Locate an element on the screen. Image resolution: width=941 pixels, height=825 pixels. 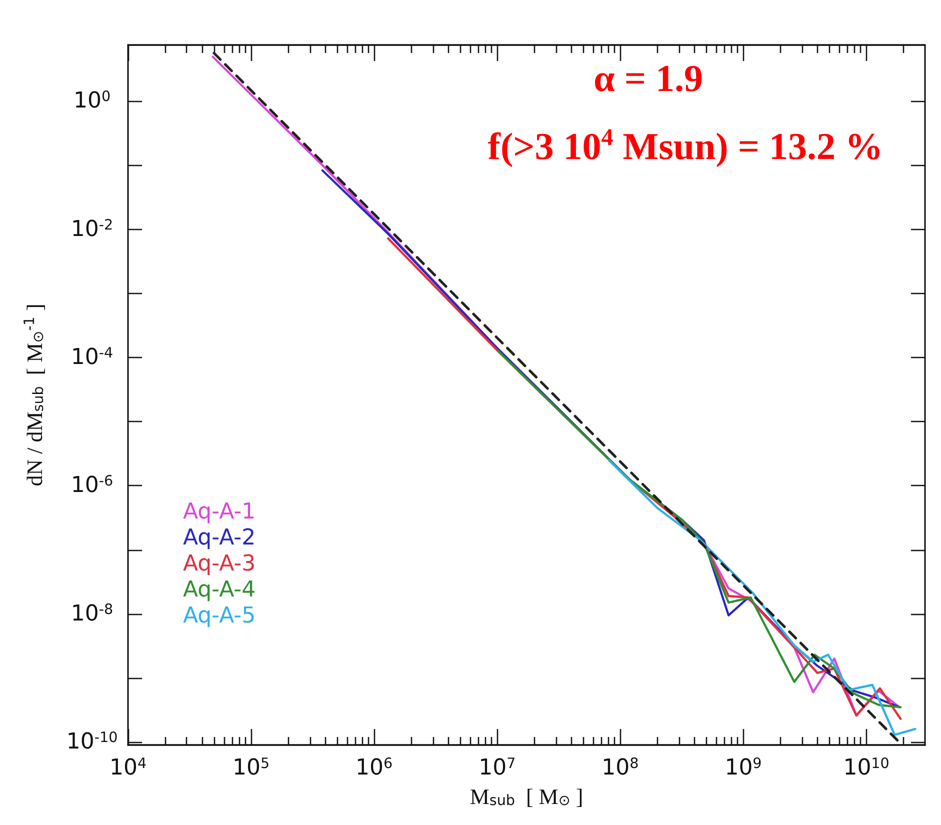
x-axis-title: Msub [ M⊙ ] is located at coordinates (527, 796).